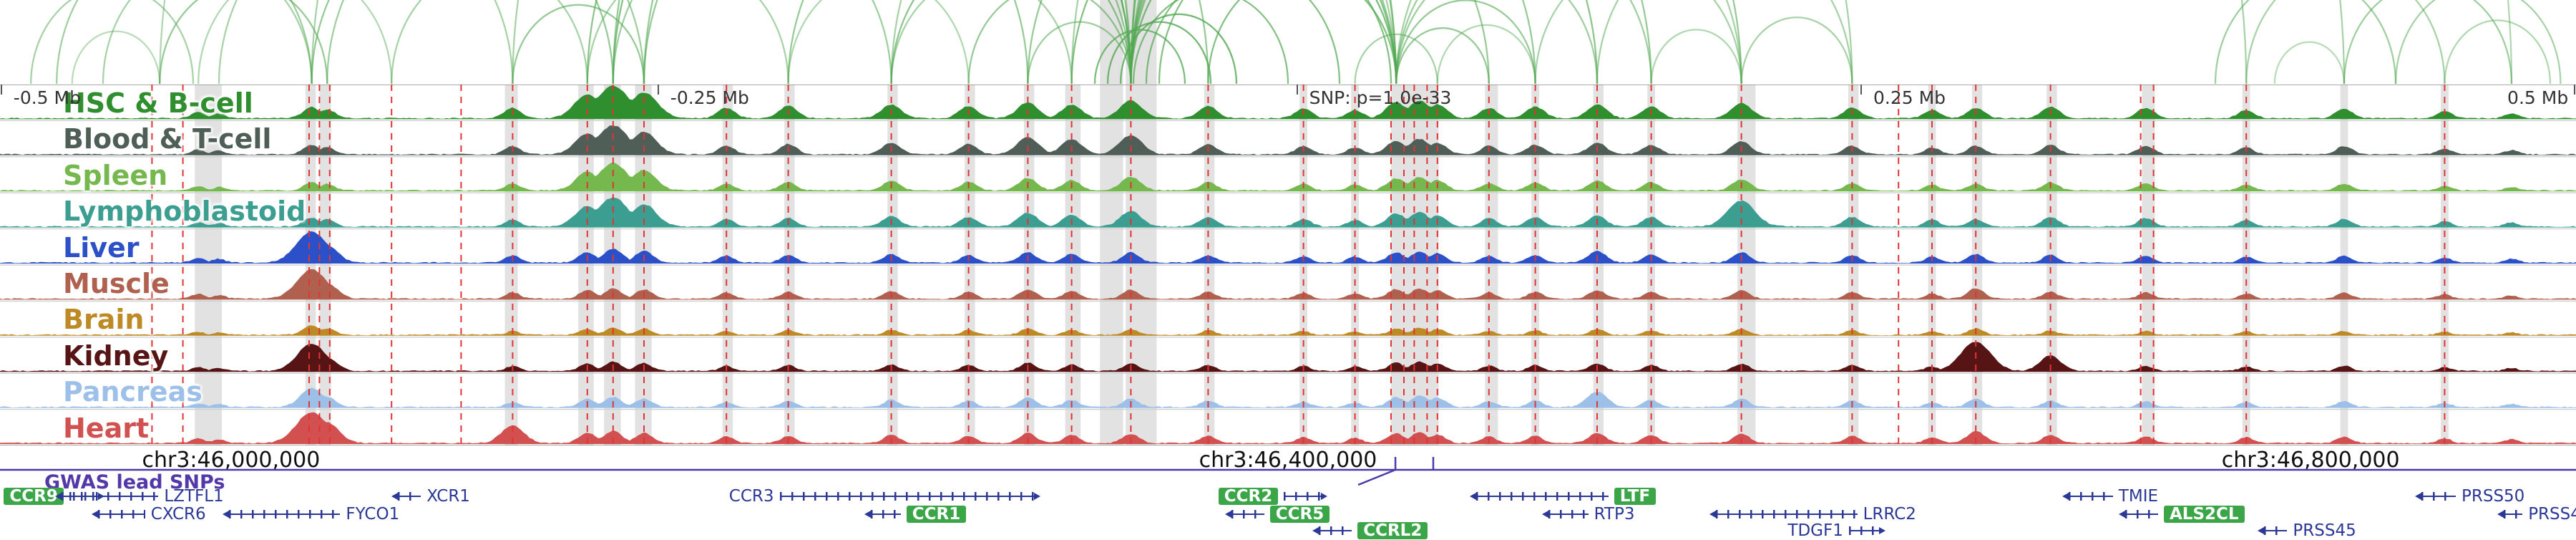 This screenshot has height=540, width=2576. What do you see at coordinates (2538, 97) in the screenshot?
I see `scale-label-0-5-mb: 0.5 Mb` at bounding box center [2538, 97].